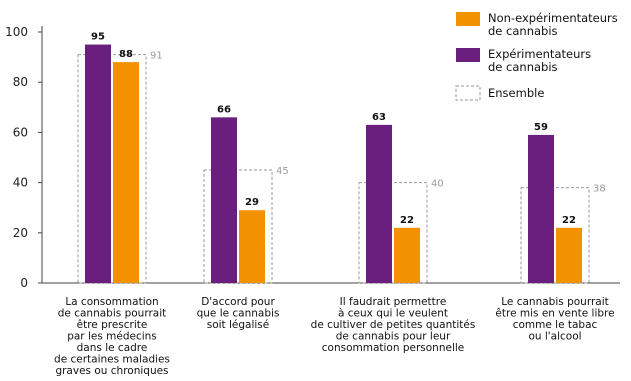  I want to click on legend-non-experimentateurs-swatch, so click(468, 19).